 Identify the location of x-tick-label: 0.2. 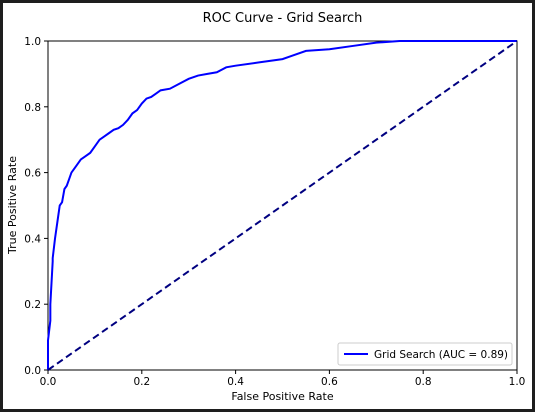
(141, 382).